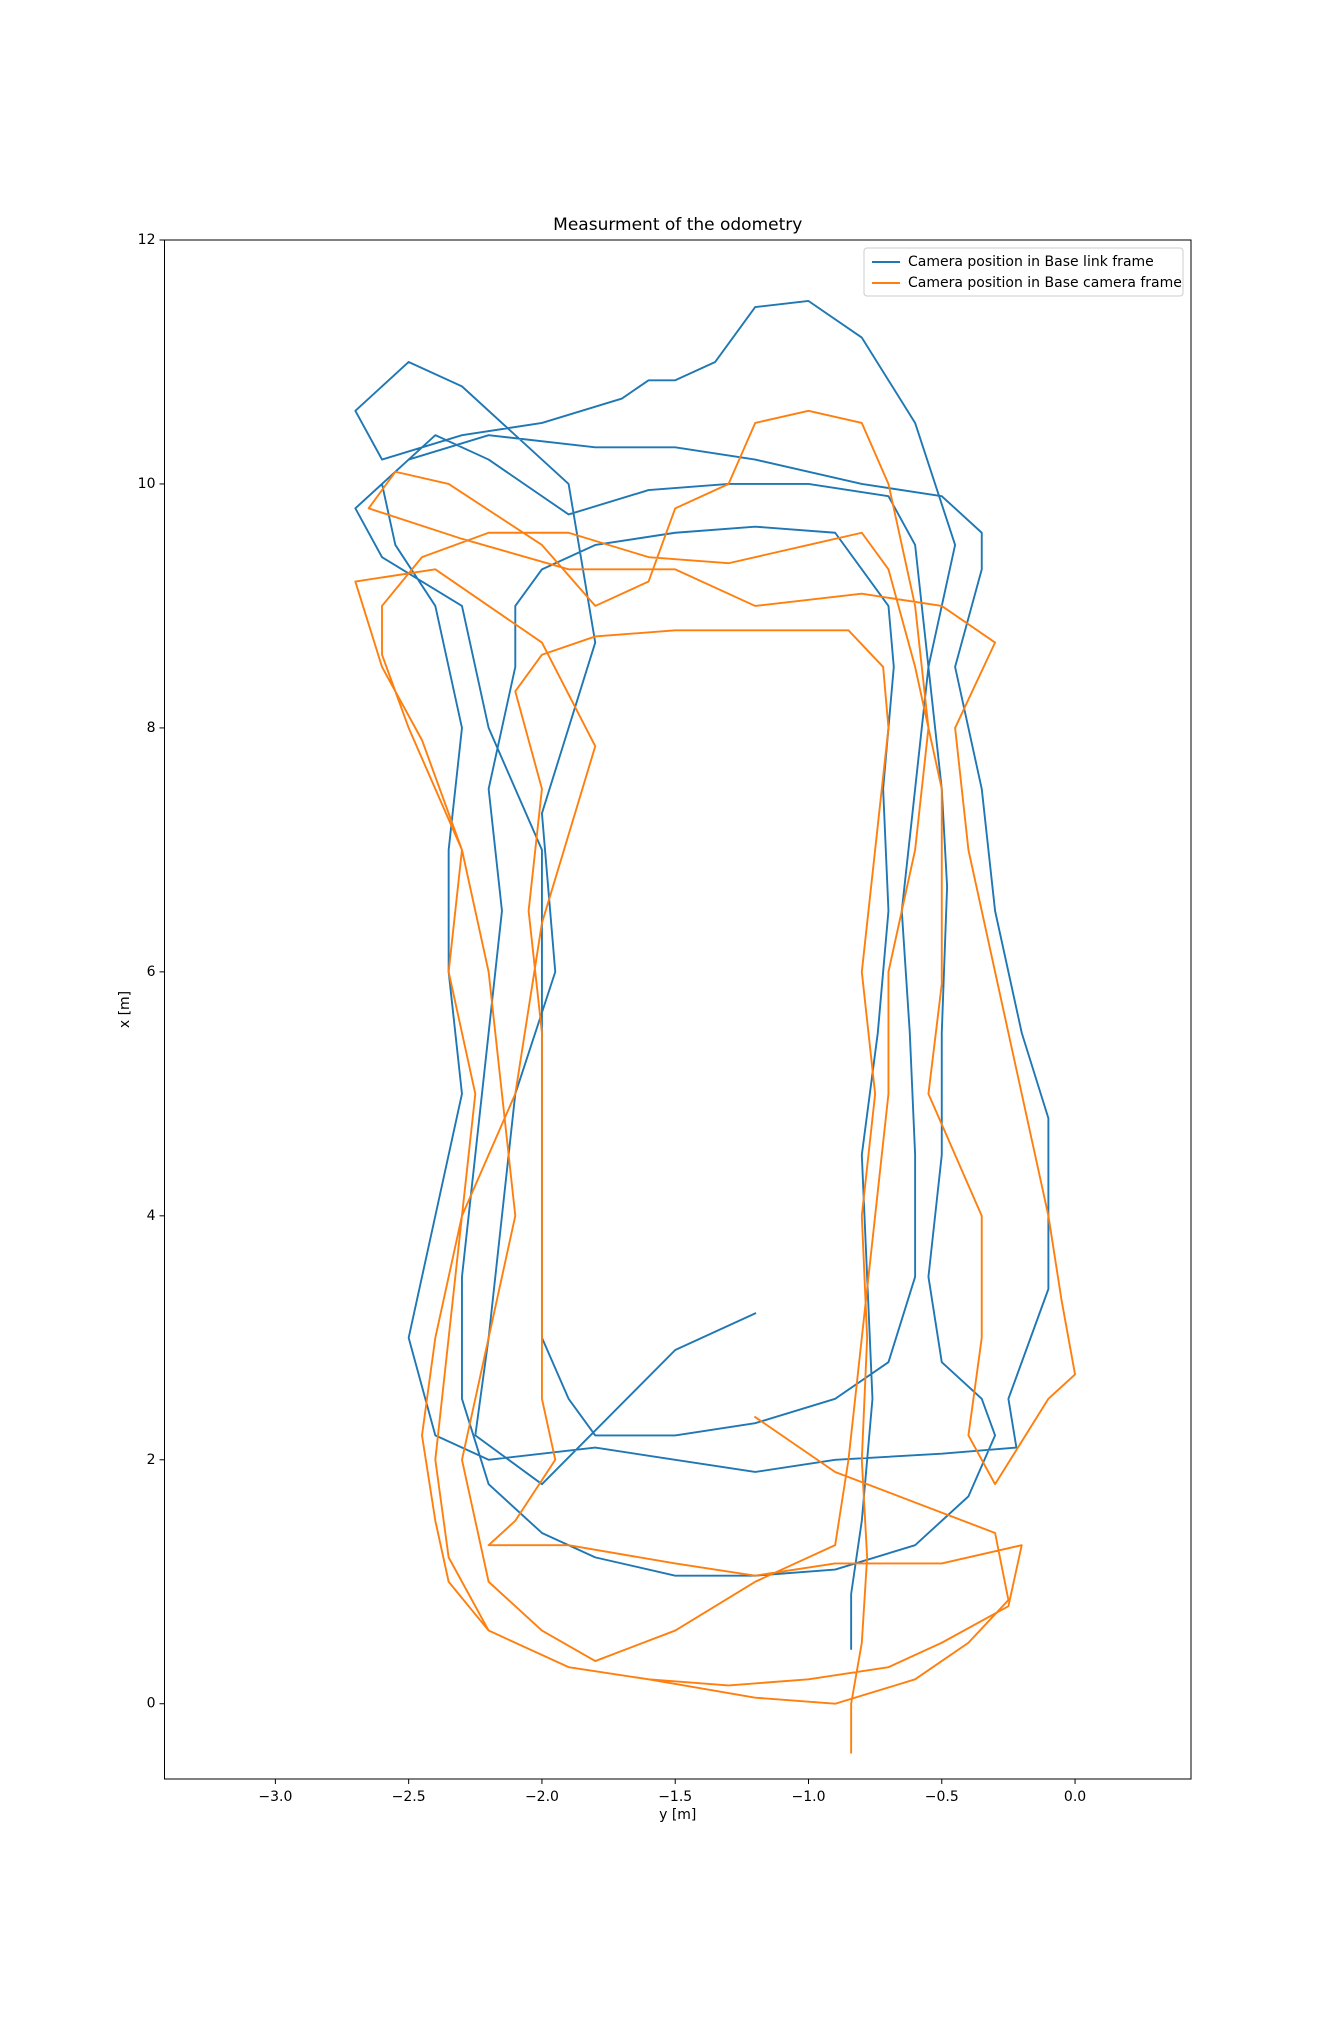 The image size is (1339, 2022). Describe the element at coordinates (1075, 1797) in the screenshot. I see `x-tick-label: 0.0` at that location.